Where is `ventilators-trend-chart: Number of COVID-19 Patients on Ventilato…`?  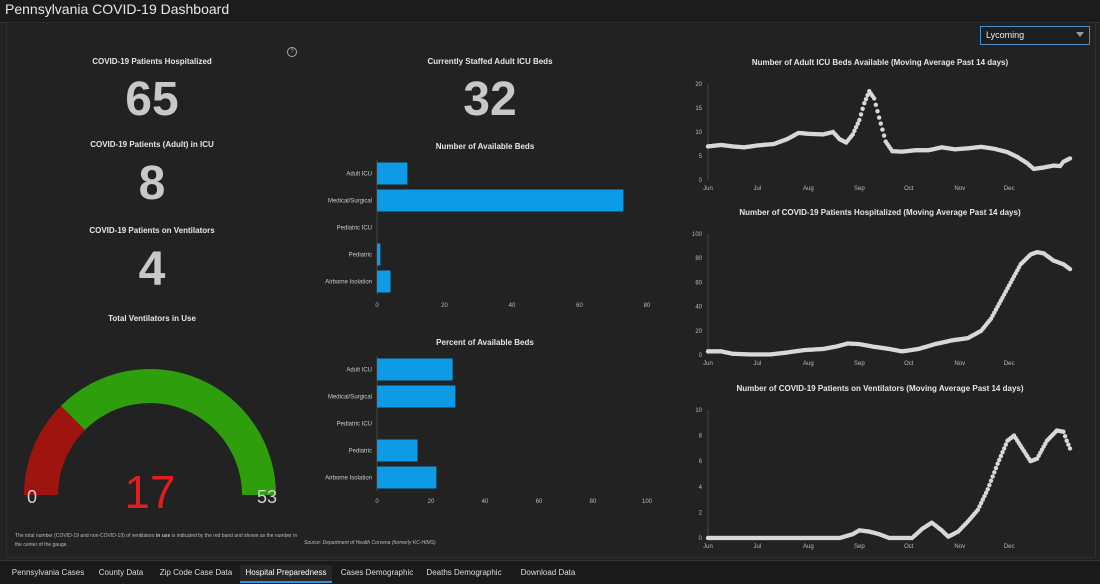
ventilators-trend-chart: Number of COVID-19 Patients on Ventilato… is located at coordinates (884, 467).